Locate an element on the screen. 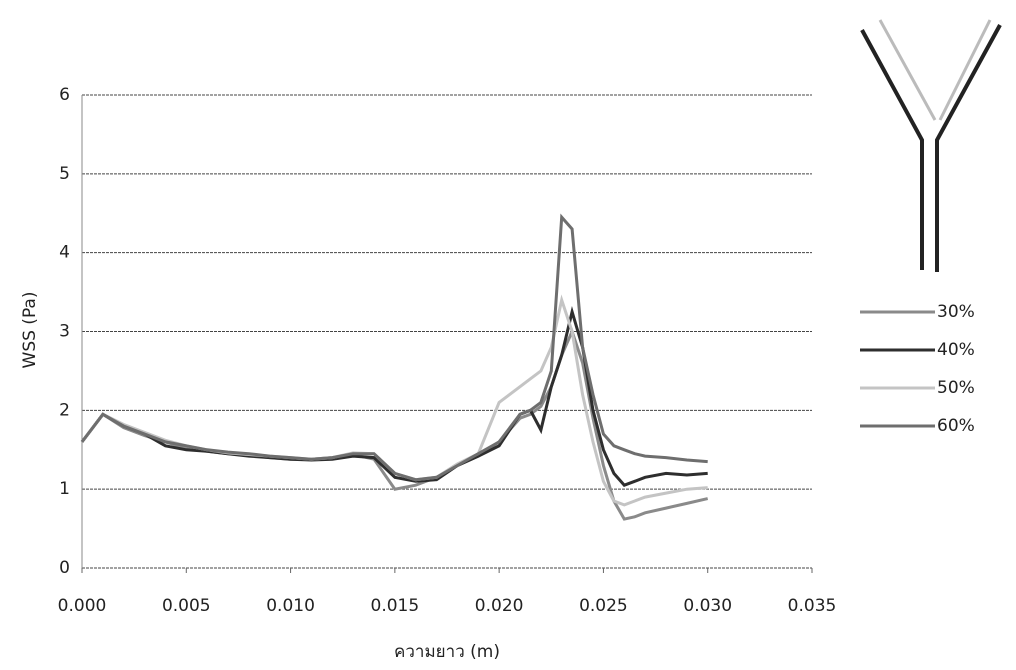 The image size is (1016, 670). legend-label: 40% is located at coordinates (956, 350).